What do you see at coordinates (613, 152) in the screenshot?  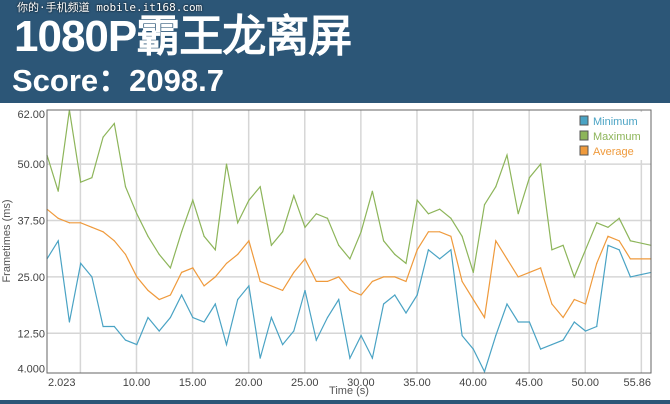 I see `legend-label-average: Average` at bounding box center [613, 152].